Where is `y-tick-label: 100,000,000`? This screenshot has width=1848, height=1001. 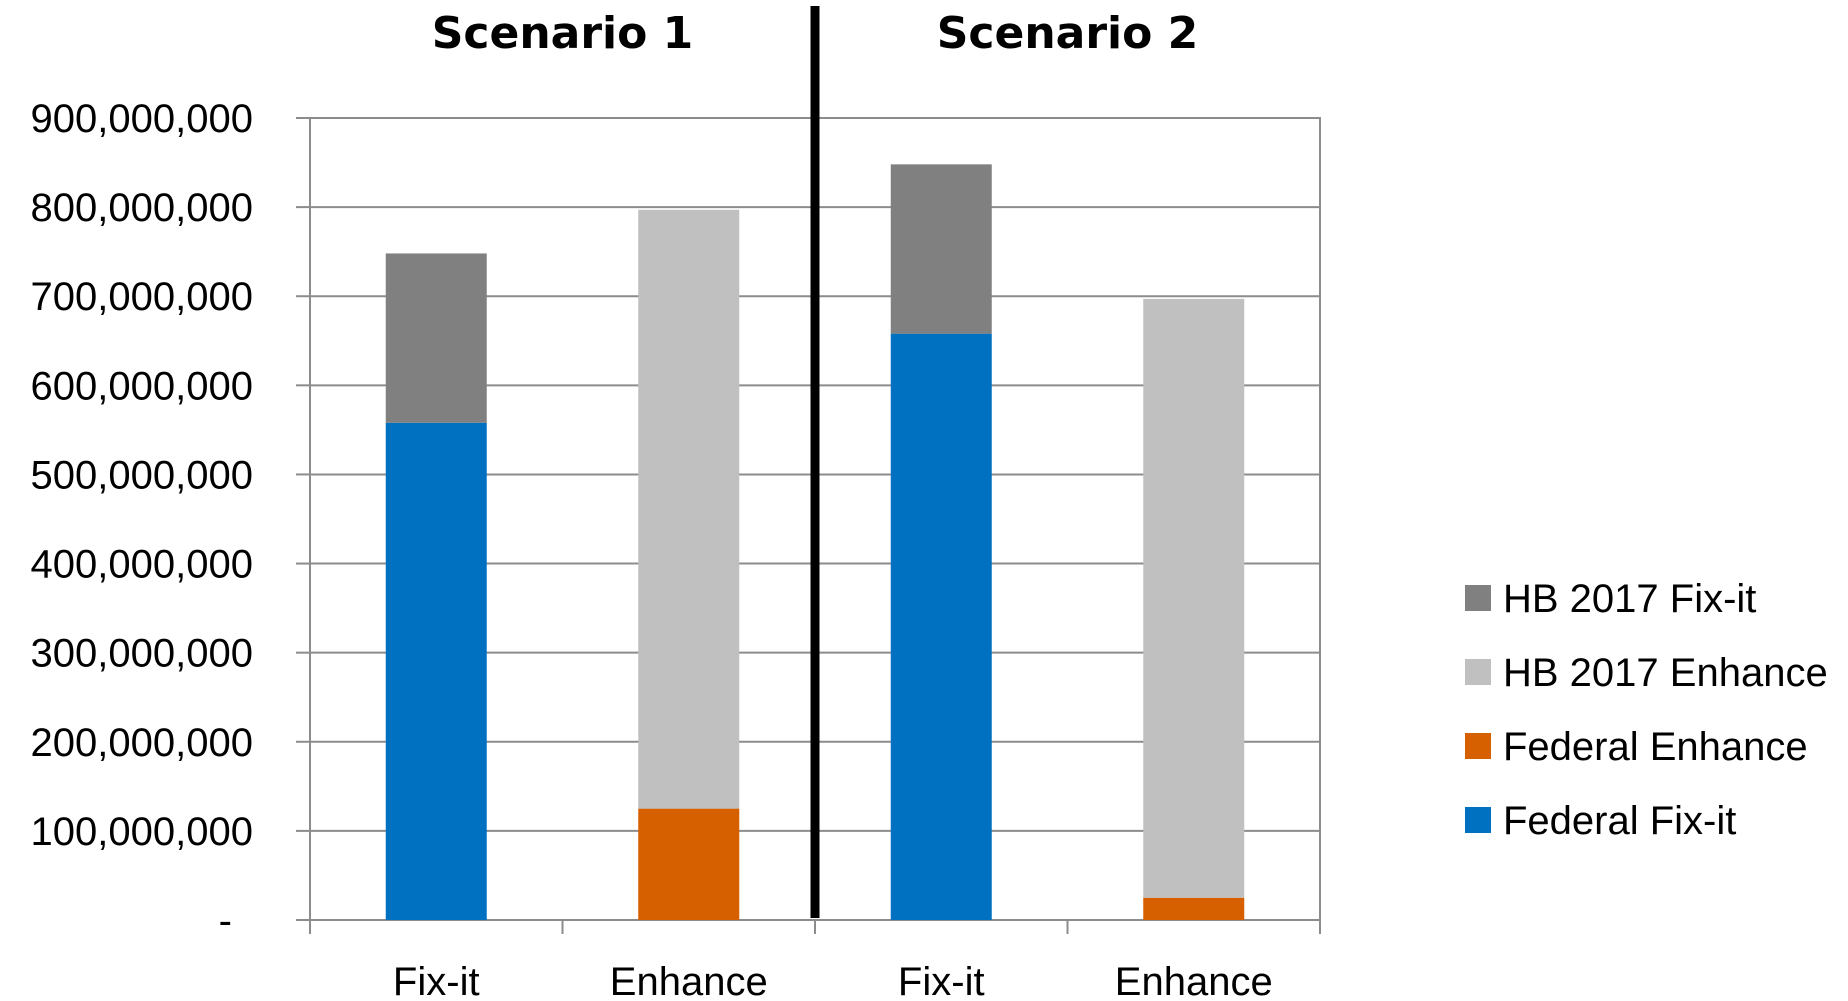
y-tick-label: 100,000,000 is located at coordinates (142, 832).